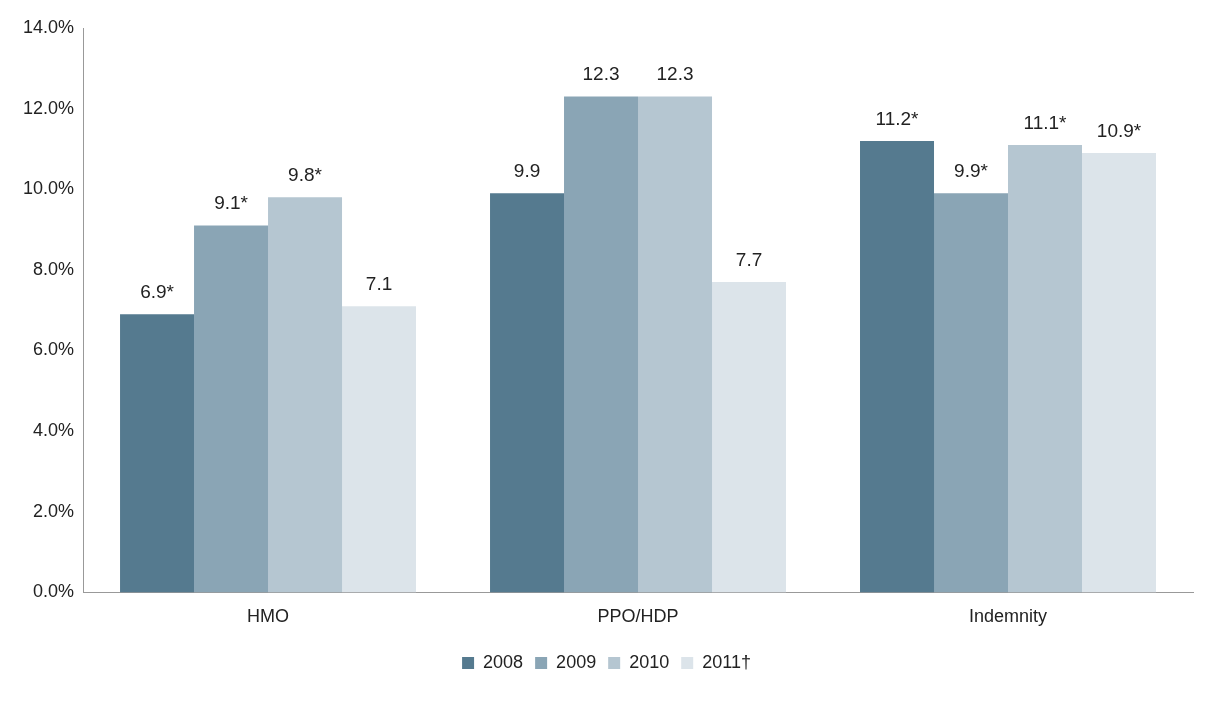 This screenshot has width=1223, height=702. Describe the element at coordinates (48, 26) in the screenshot. I see `y-tick-label: 14.0%` at that location.